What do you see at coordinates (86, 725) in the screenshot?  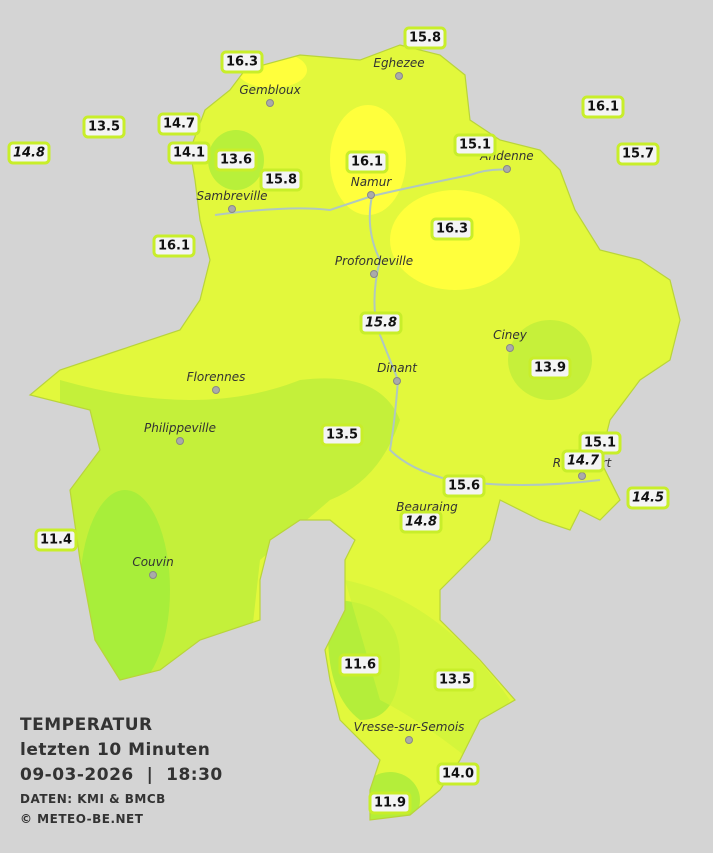 I see `legend-title: TEMPERATUR` at bounding box center [86, 725].